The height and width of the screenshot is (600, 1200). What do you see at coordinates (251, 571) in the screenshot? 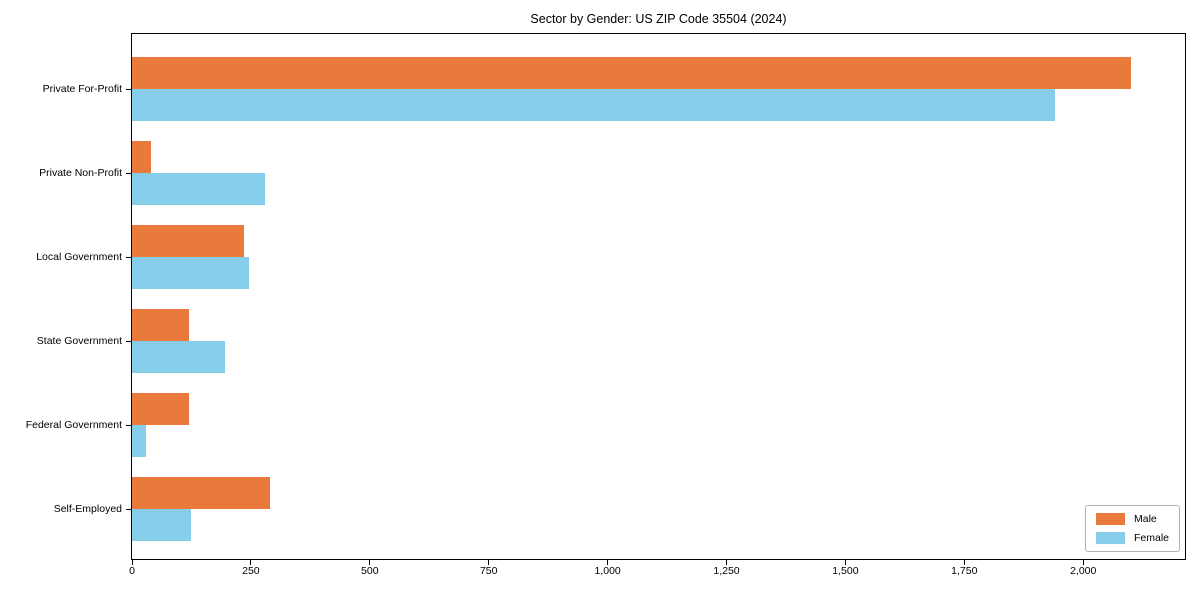
I see `x-tick-label: 250` at bounding box center [251, 571].